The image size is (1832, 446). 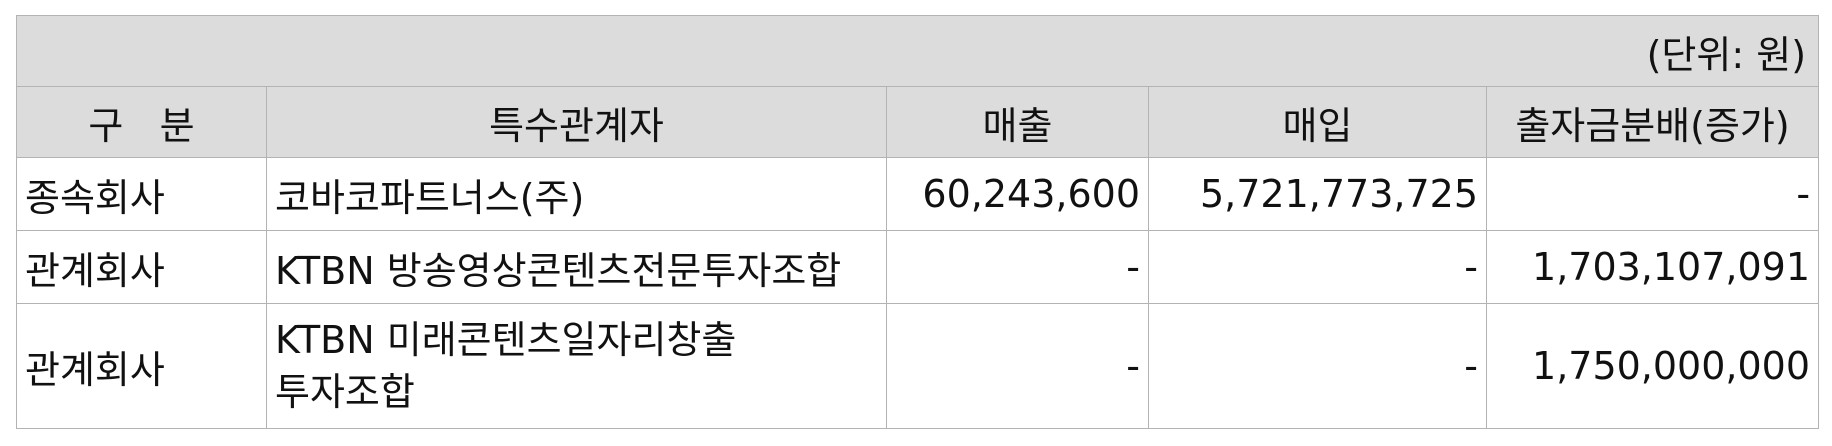 I want to click on related-party-line: KTBN 미래콘텐츠일자리창출, so click(x=506, y=340).